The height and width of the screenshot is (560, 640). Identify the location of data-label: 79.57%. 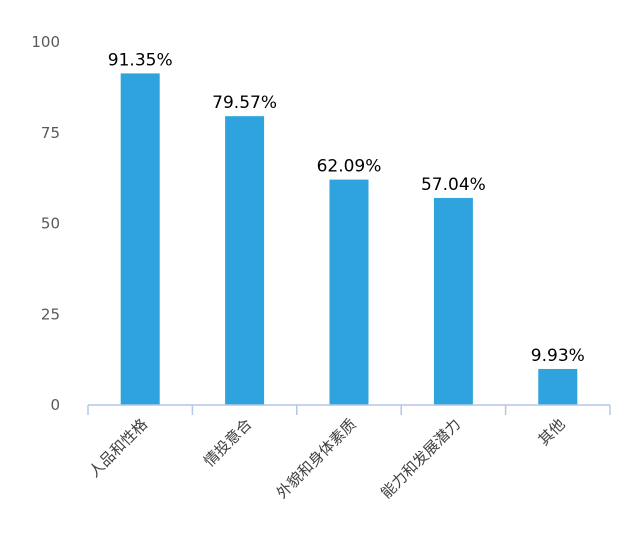
(244, 103).